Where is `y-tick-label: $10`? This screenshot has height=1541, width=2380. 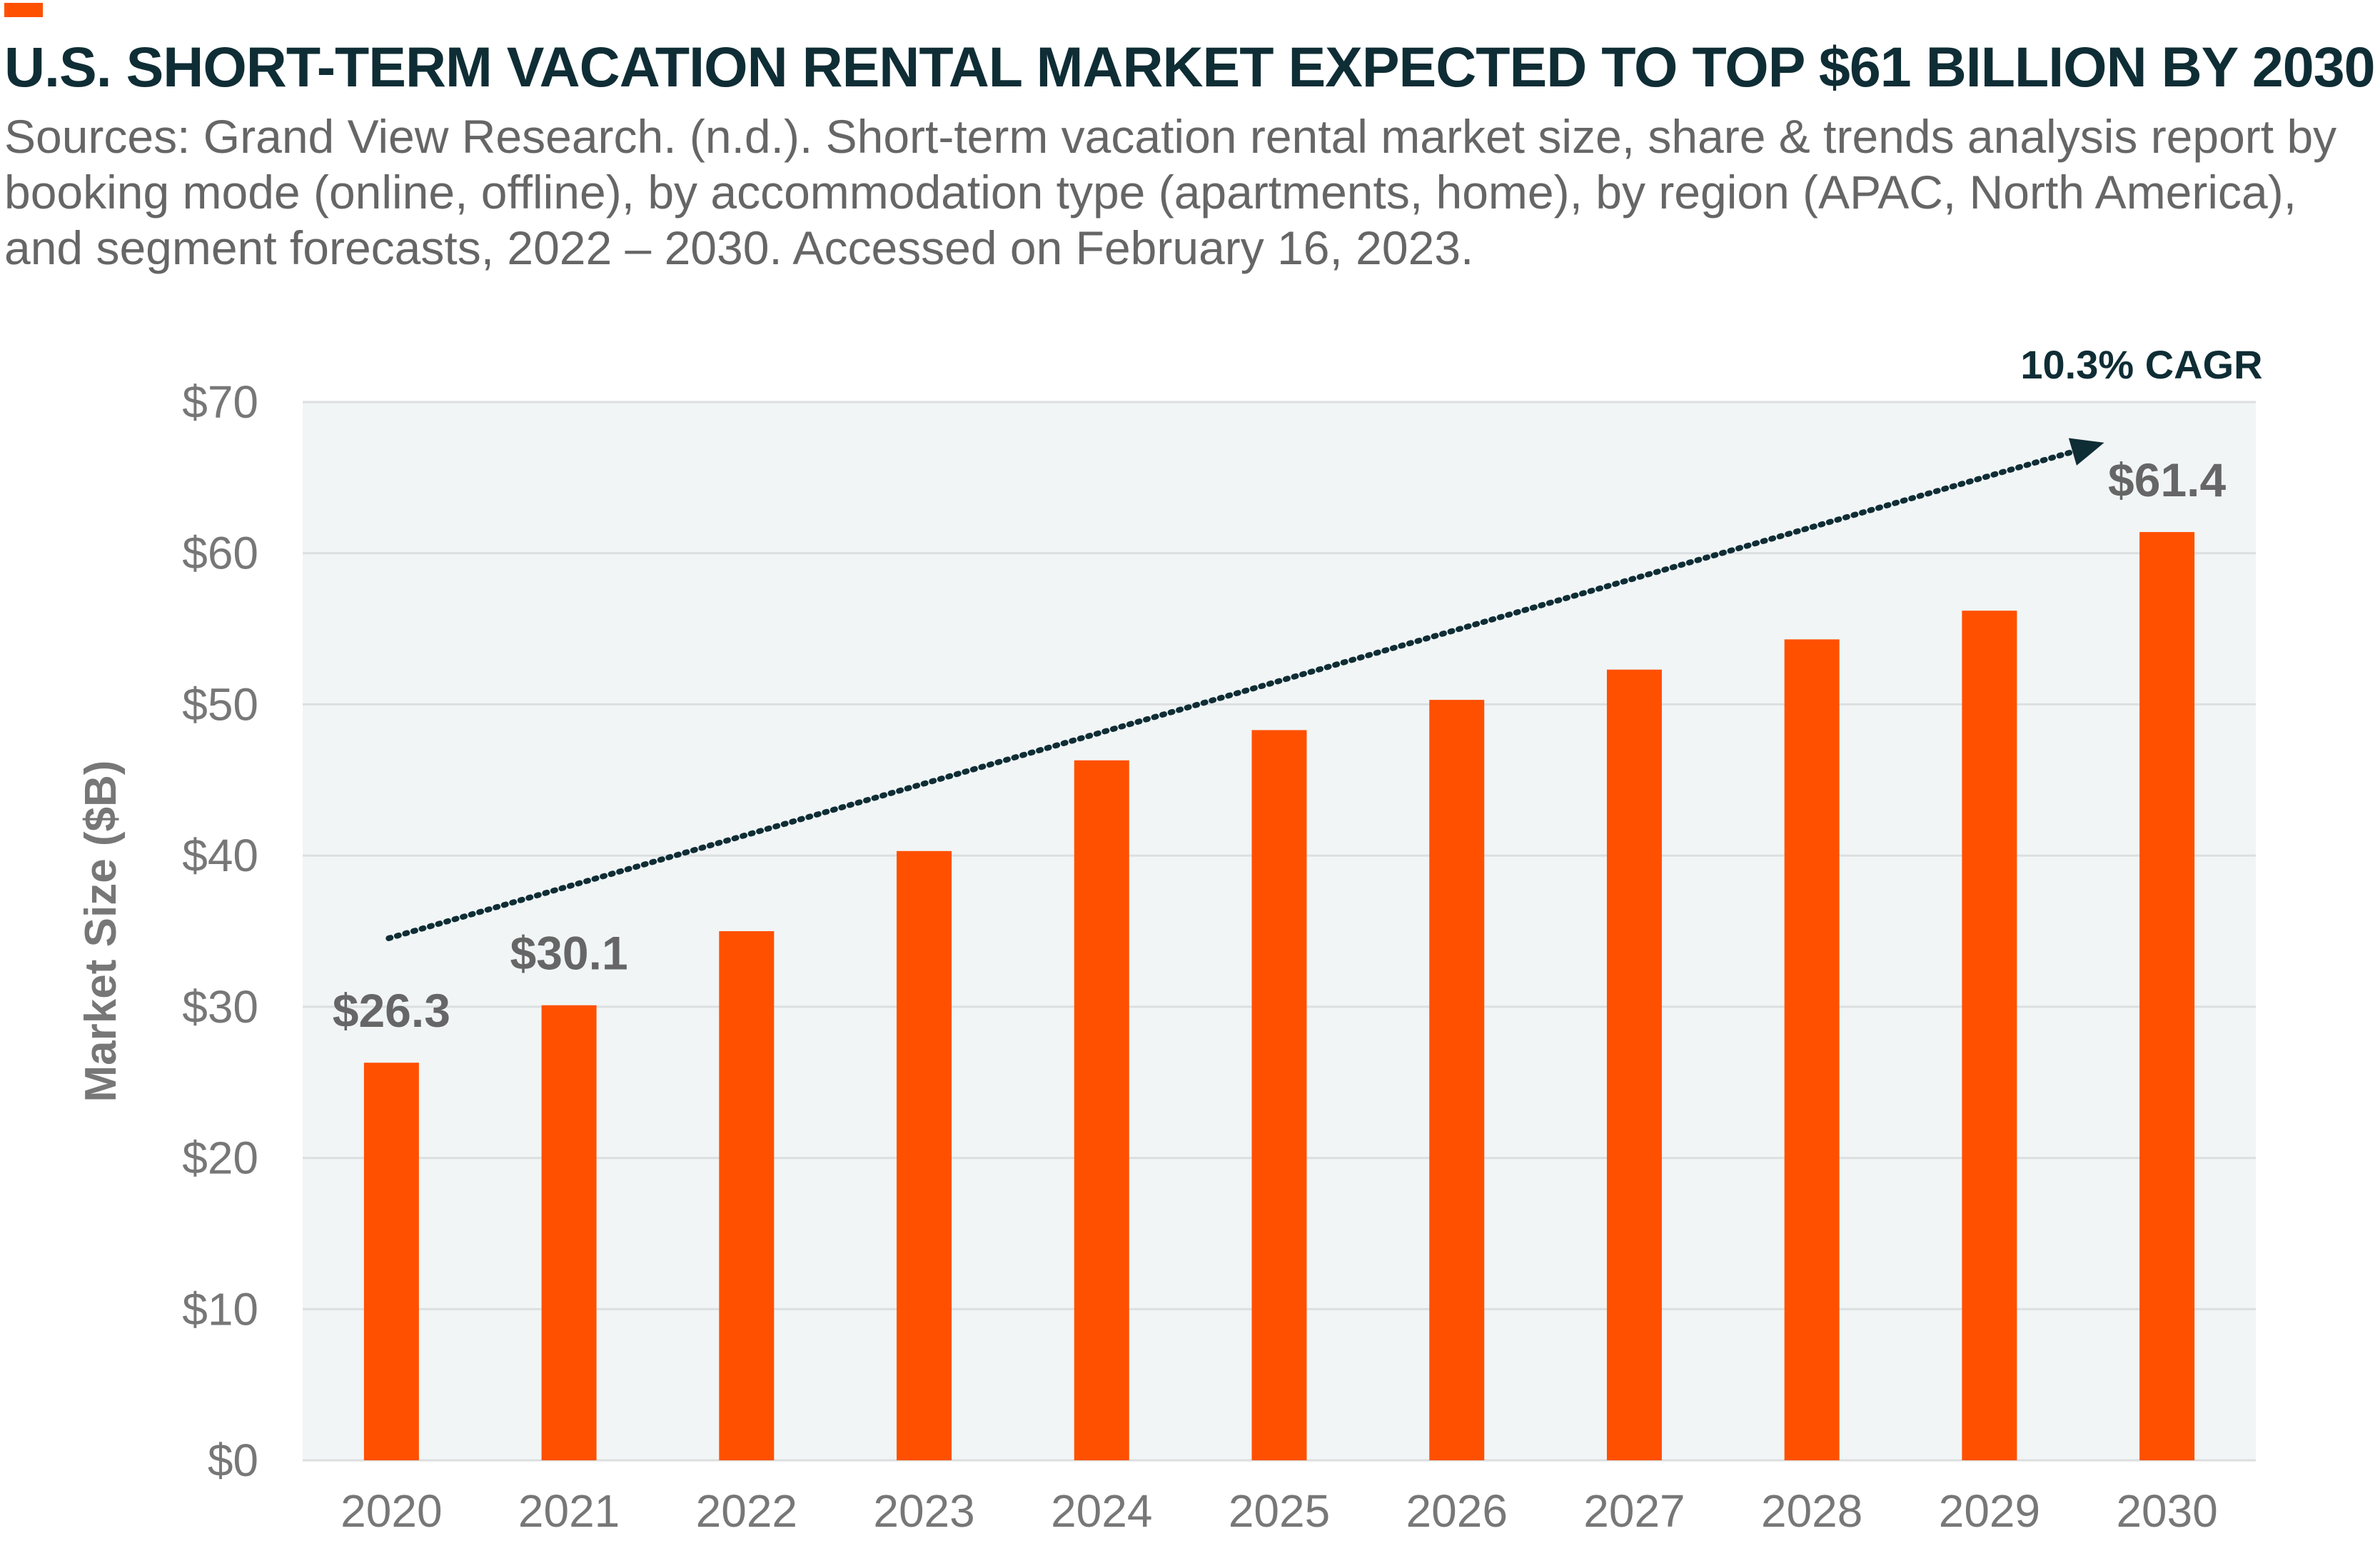
y-tick-label: $10 is located at coordinates (220, 1309).